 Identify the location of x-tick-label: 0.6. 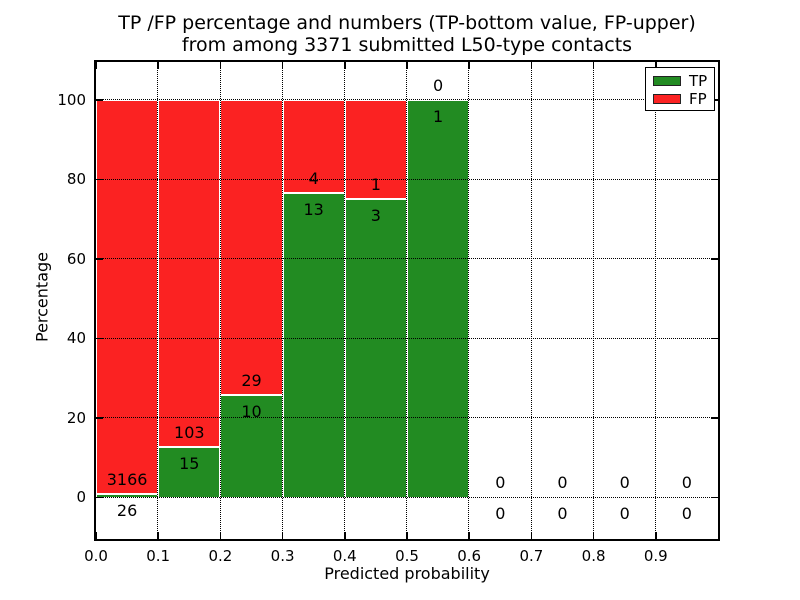
(469, 556).